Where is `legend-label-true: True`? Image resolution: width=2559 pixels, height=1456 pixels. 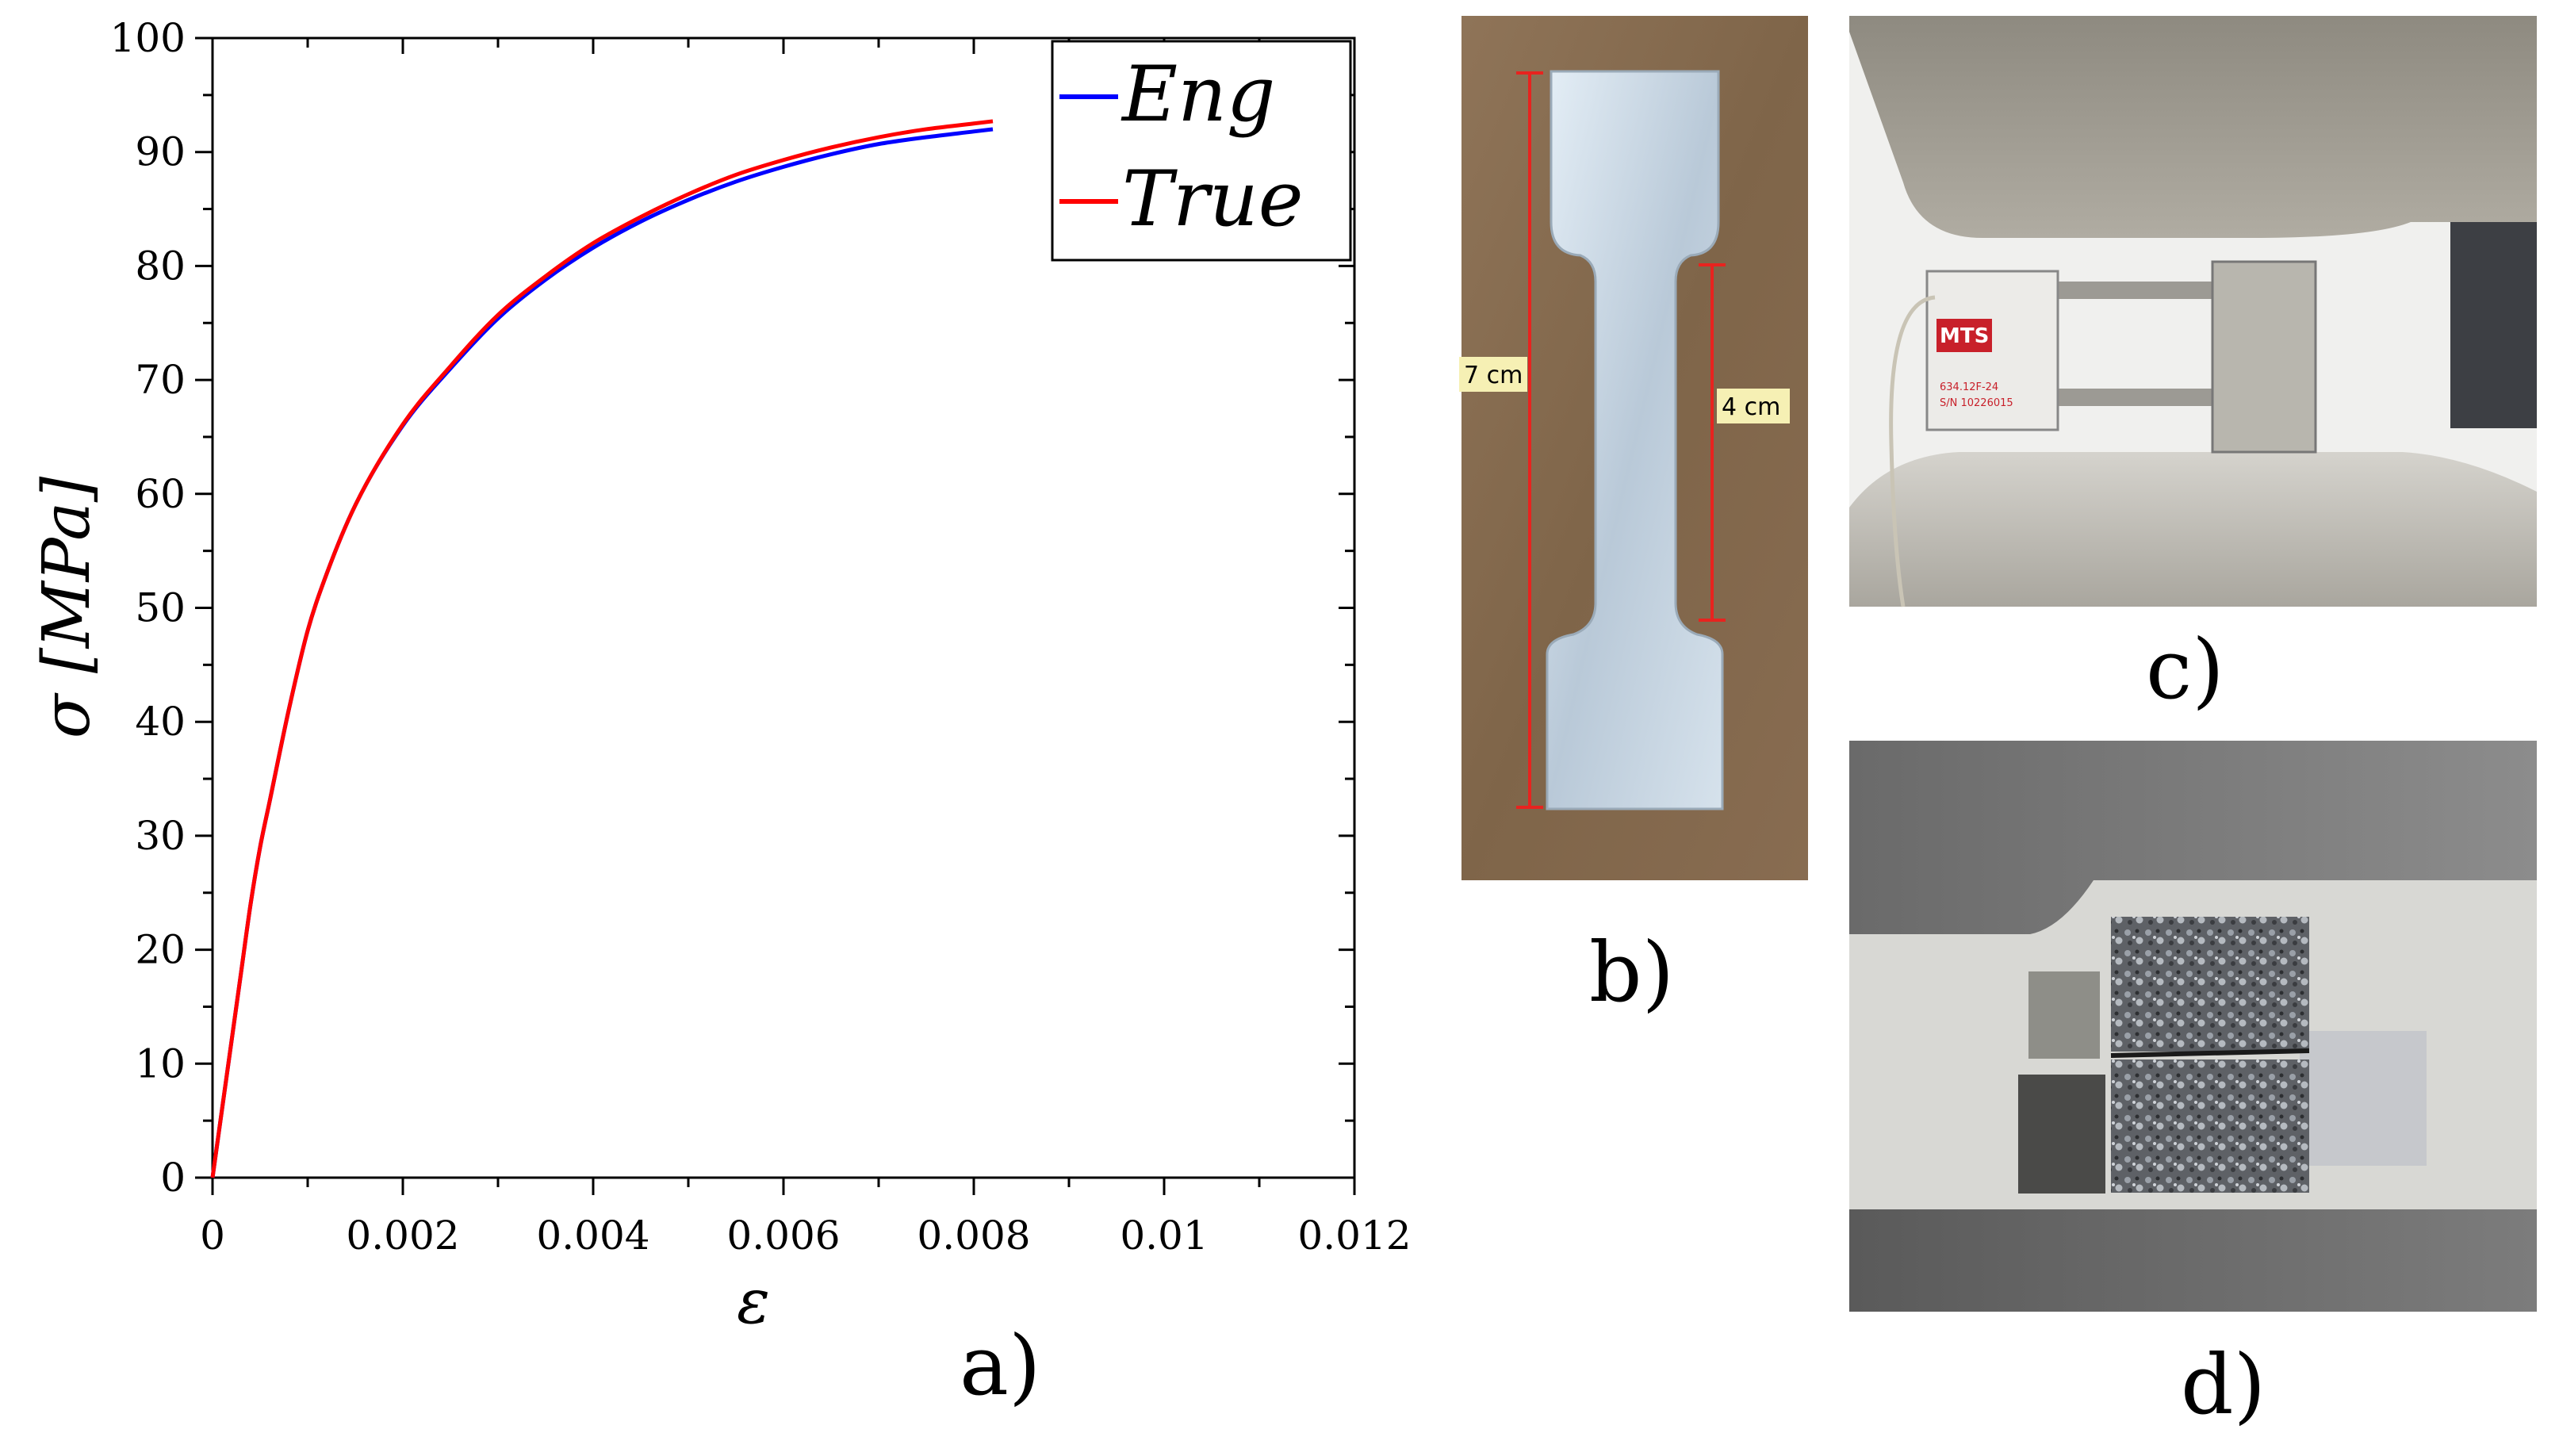
legend-label-true: True is located at coordinates (1213, 199).